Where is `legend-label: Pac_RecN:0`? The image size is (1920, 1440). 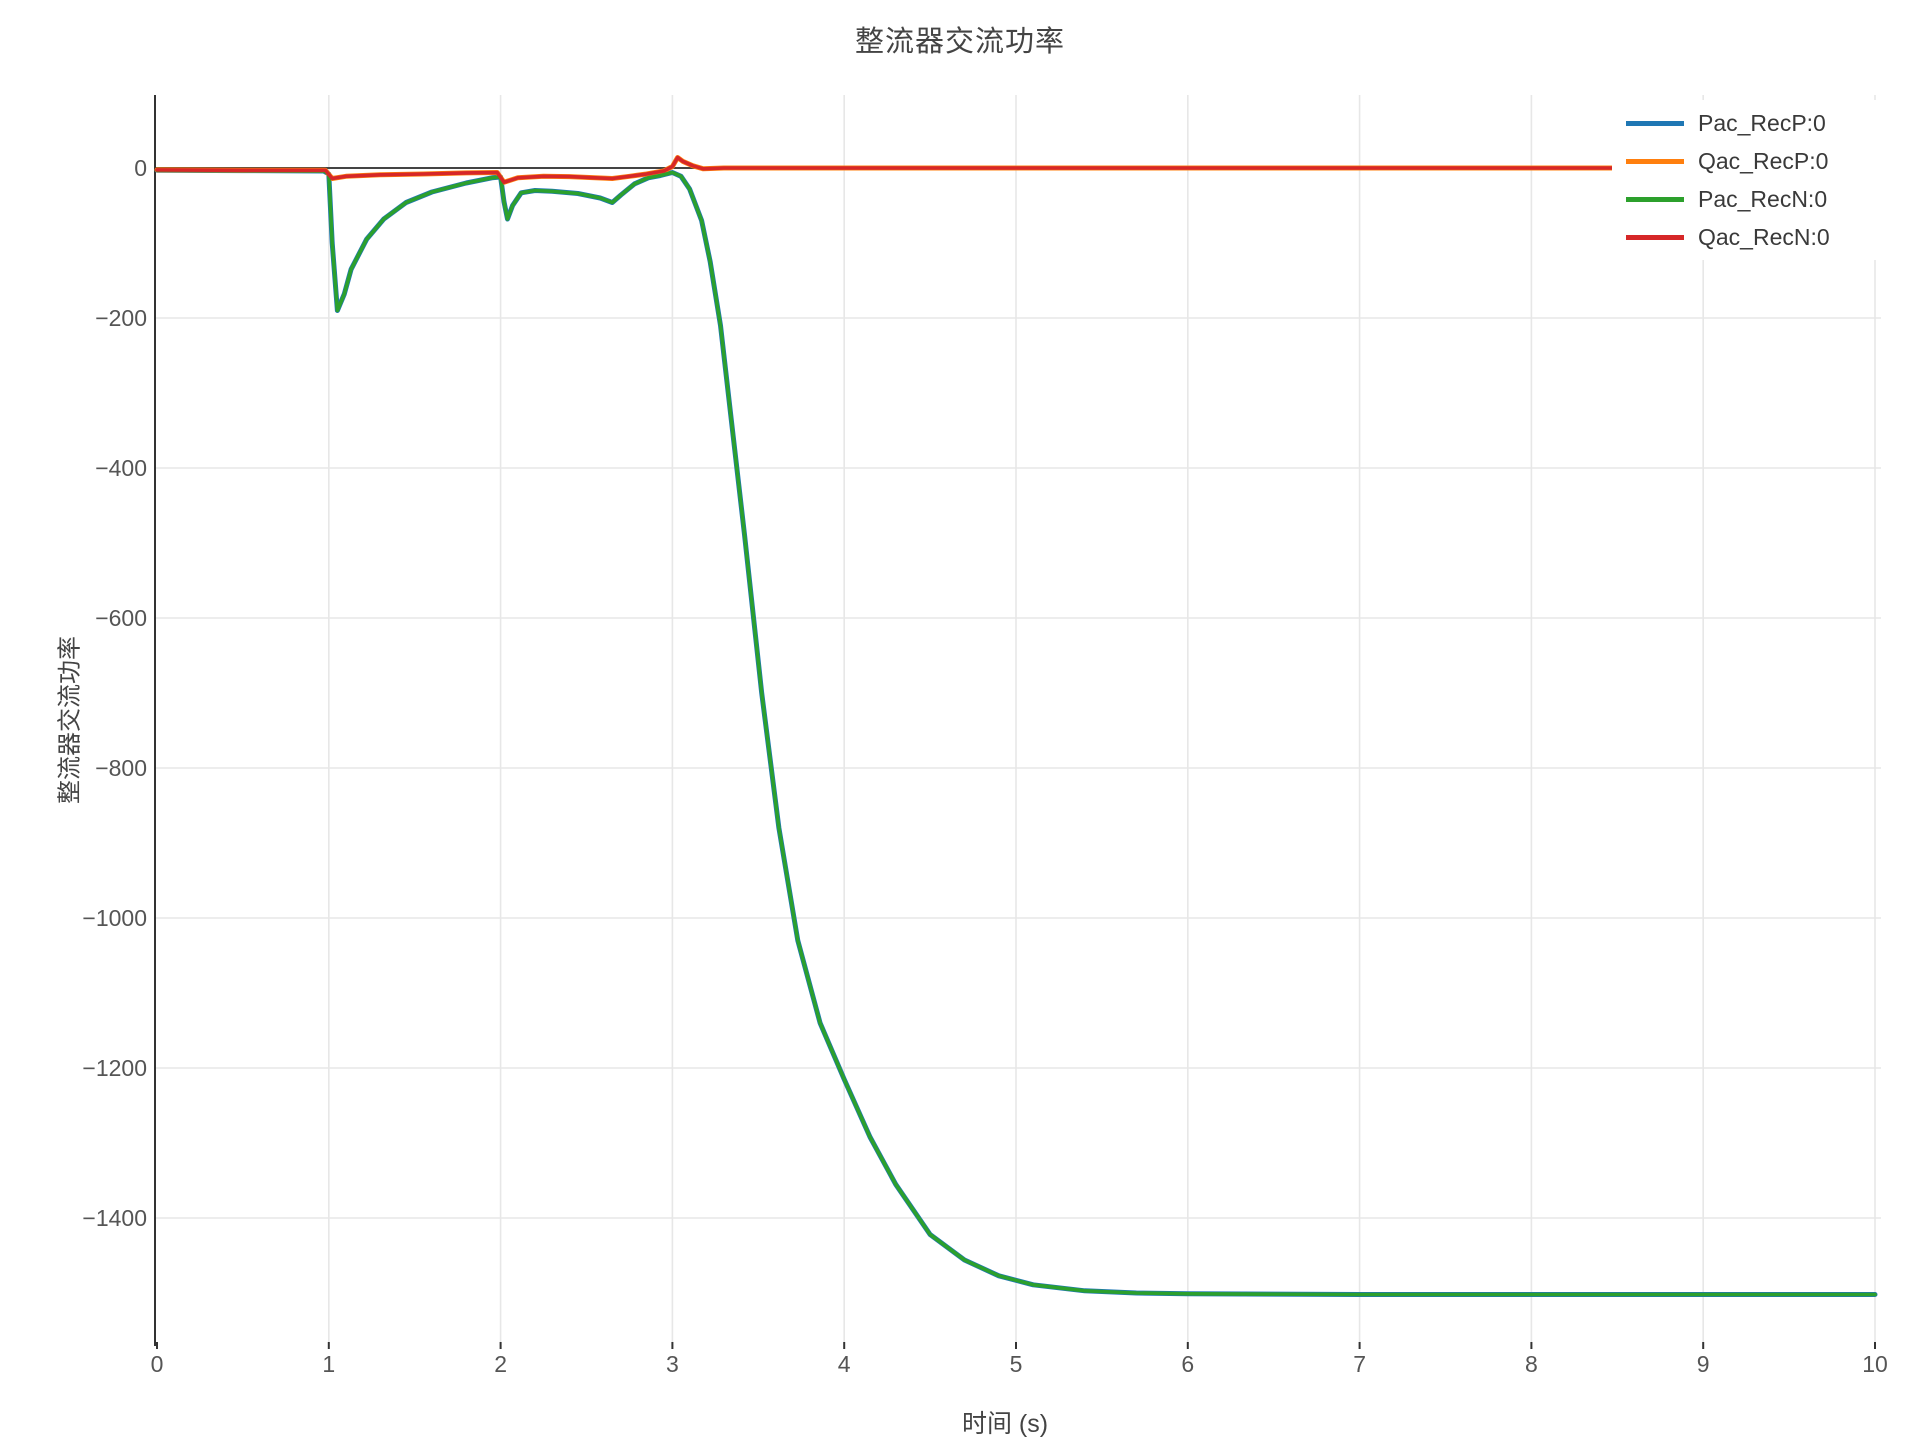 legend-label: Pac_RecN:0 is located at coordinates (1763, 198).